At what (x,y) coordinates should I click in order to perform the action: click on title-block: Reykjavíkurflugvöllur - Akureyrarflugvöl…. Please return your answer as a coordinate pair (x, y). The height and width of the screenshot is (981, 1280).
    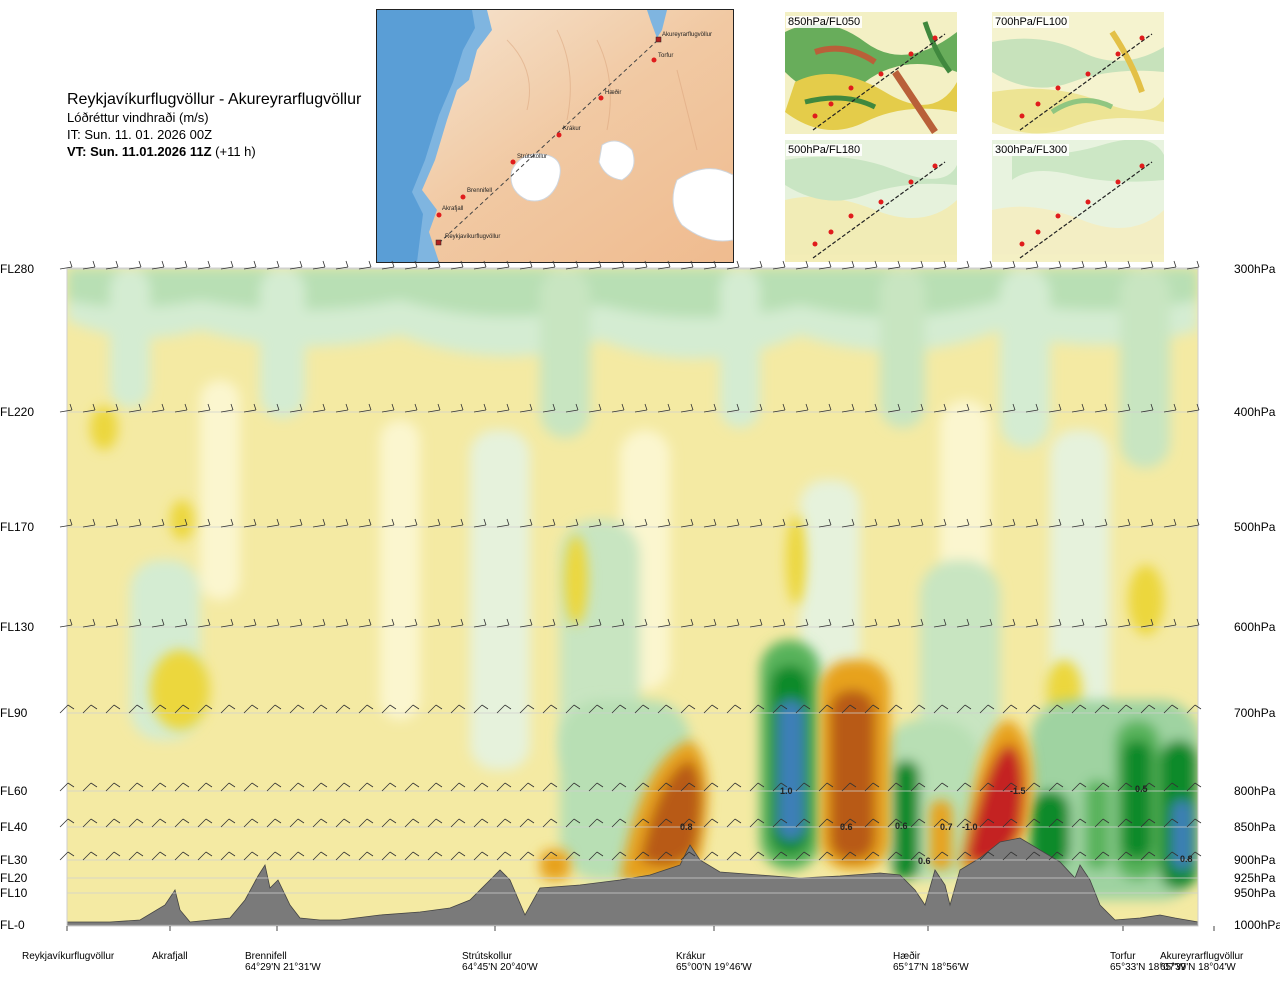
    Looking at the image, I should click on (214, 125).